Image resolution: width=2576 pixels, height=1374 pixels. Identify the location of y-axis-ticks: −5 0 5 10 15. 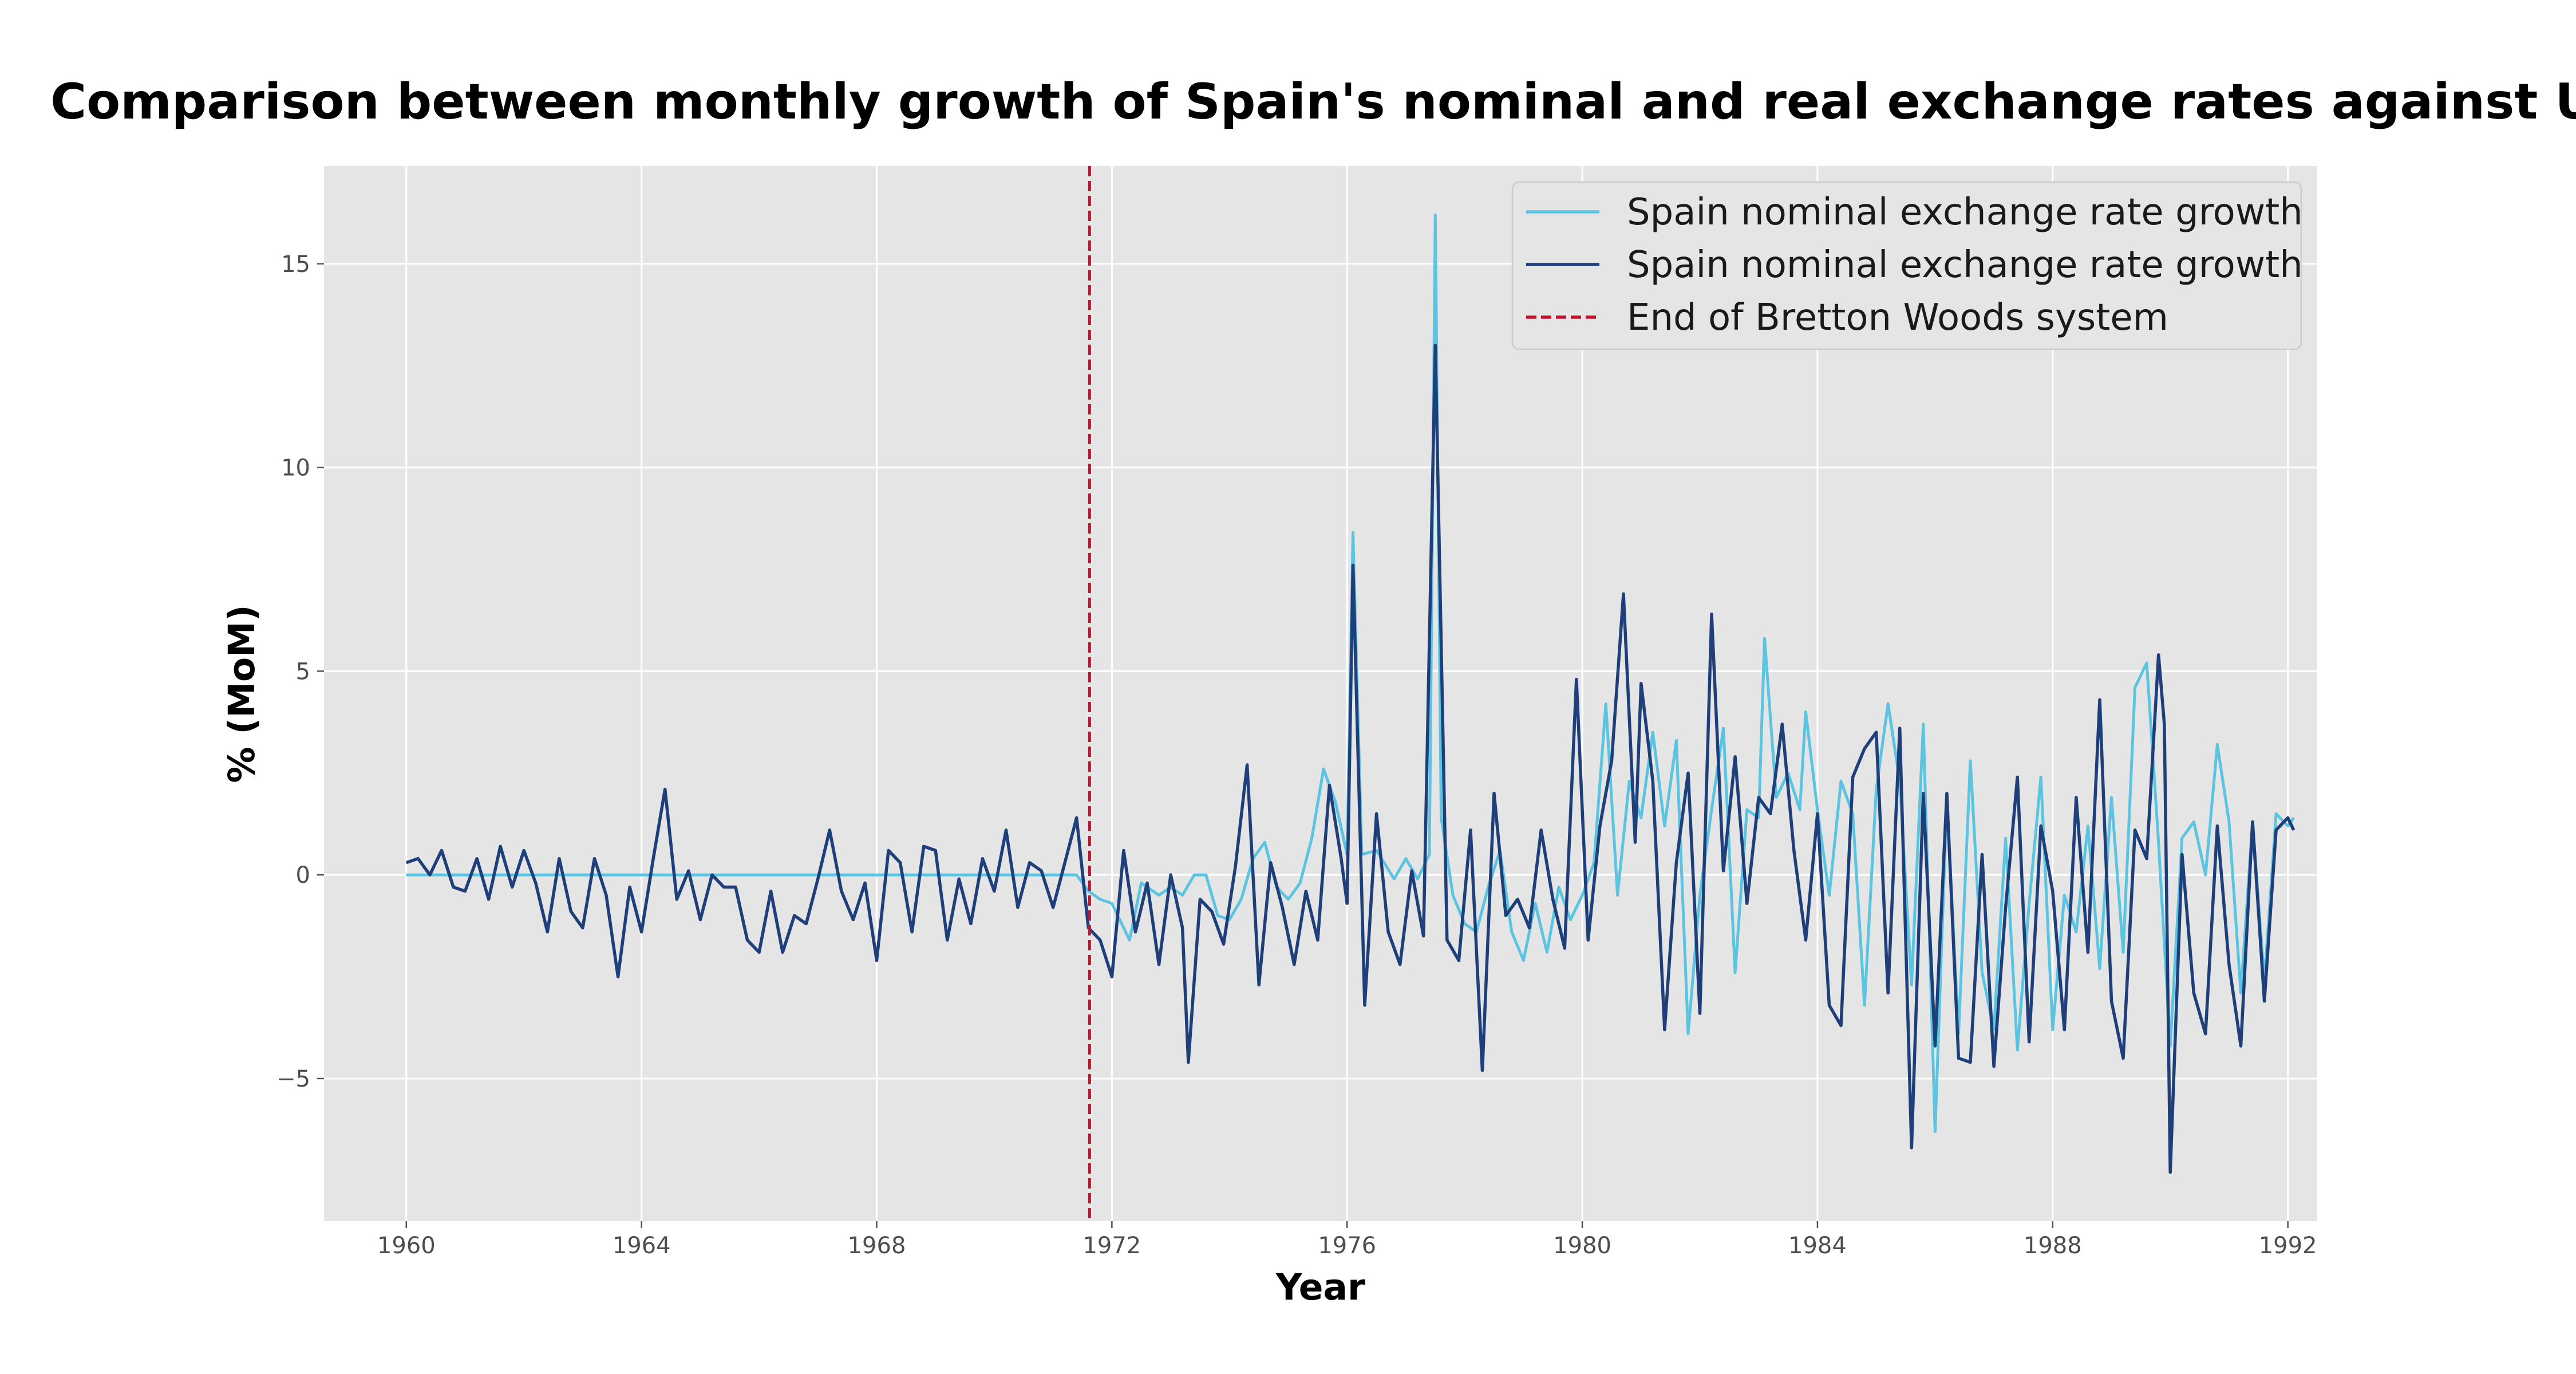
(300, 671).